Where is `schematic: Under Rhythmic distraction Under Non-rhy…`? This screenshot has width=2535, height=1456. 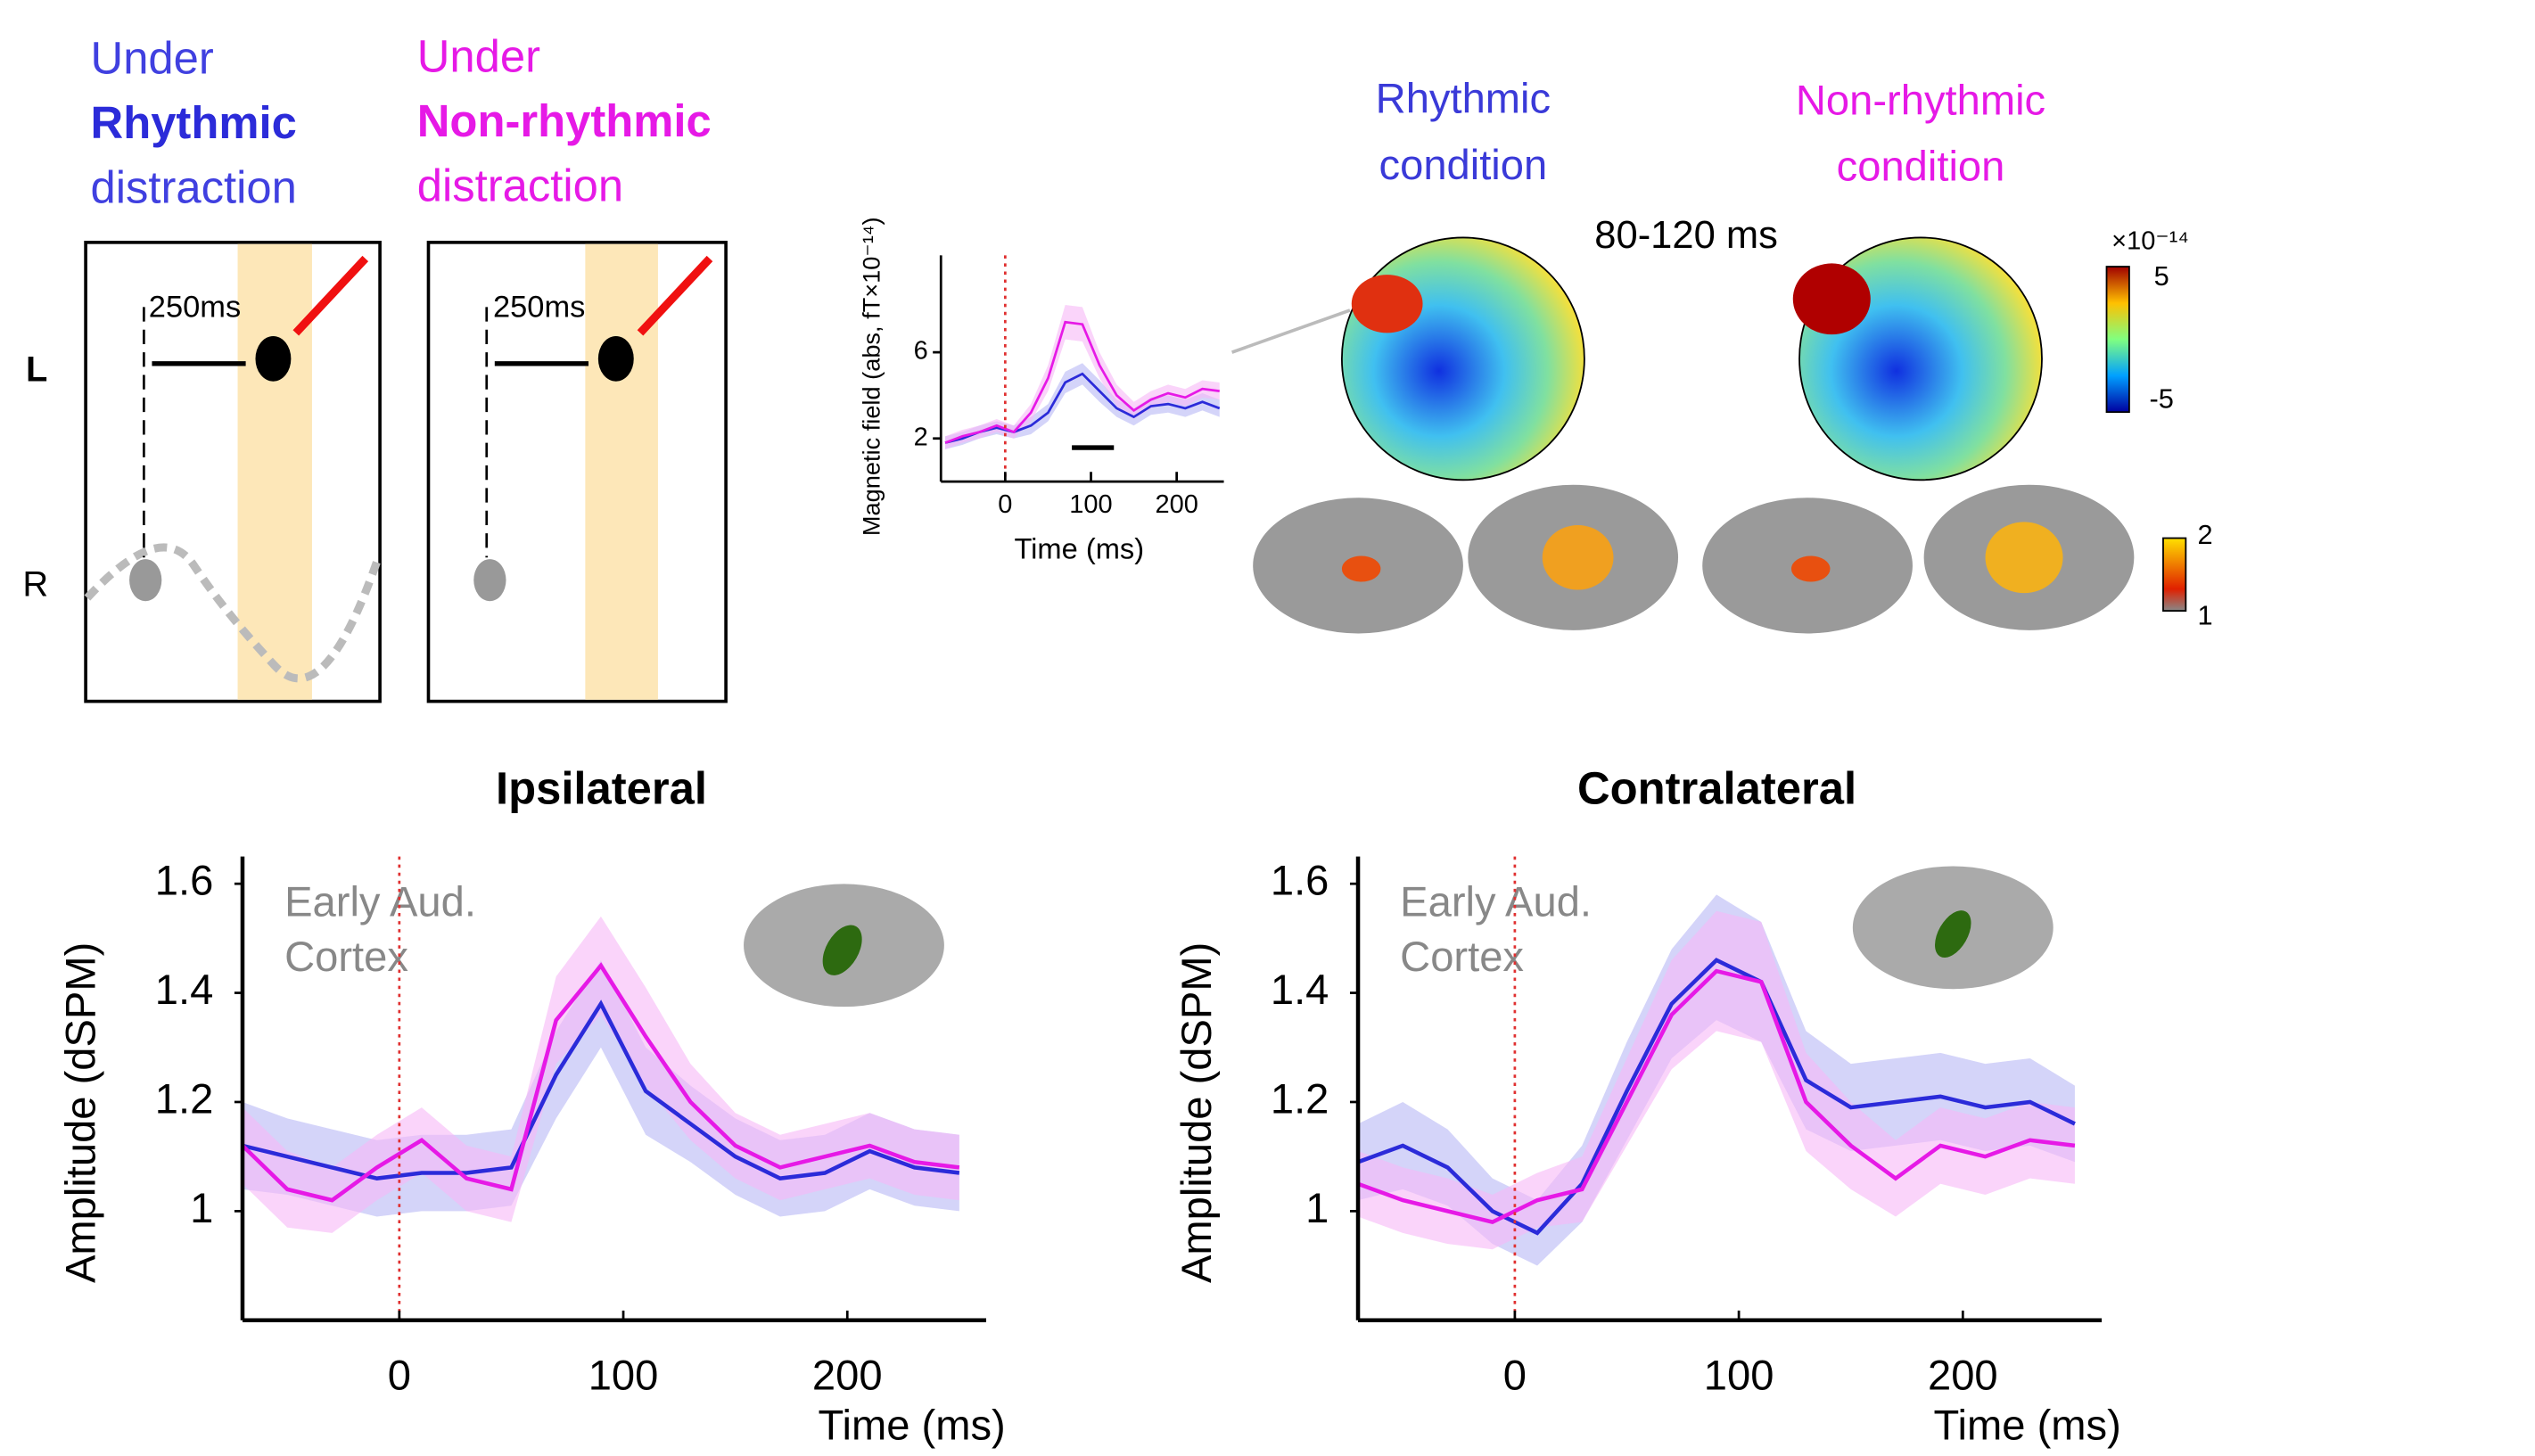 schematic: Under Rhythmic distraction Under Non-rhy… is located at coordinates (375, 366).